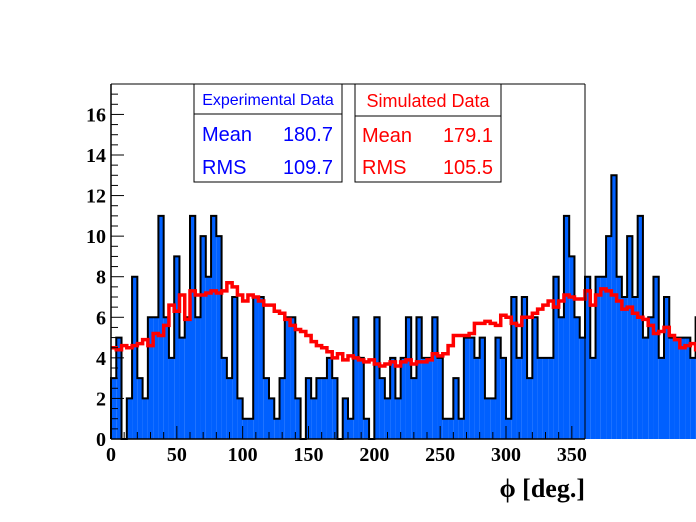  Describe the element at coordinates (468, 136) in the screenshot. I see `stat-box-simulated-mean-value: 179.1` at that location.